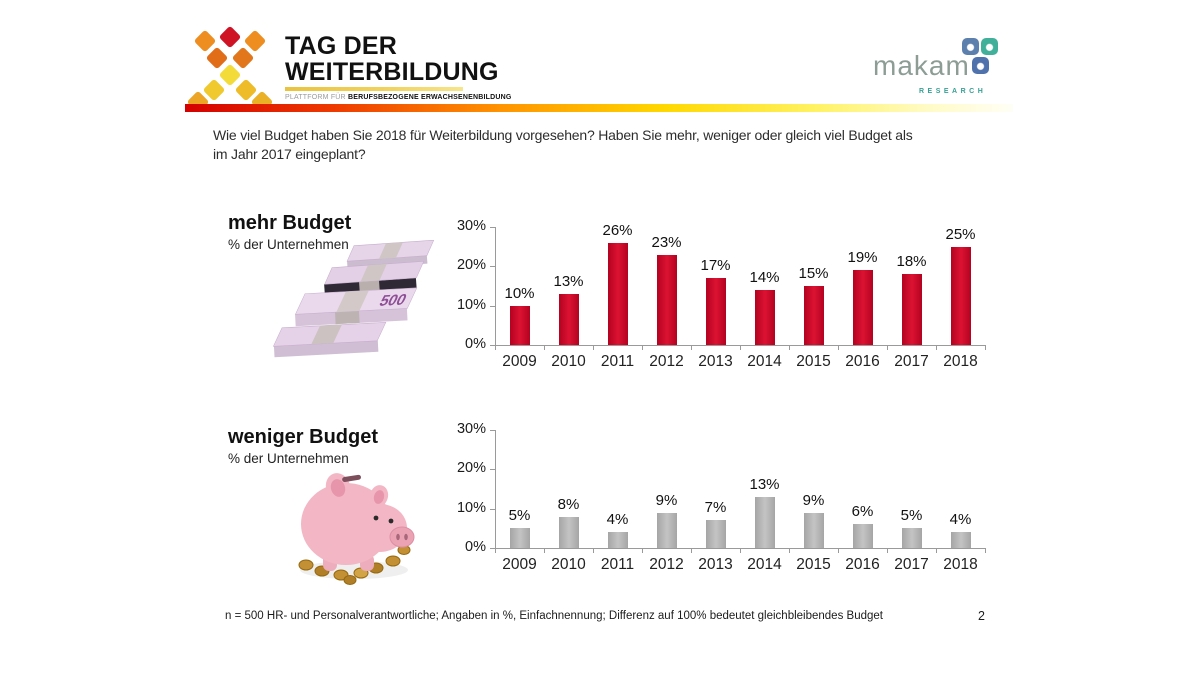 The height and width of the screenshot is (675, 1200). I want to click on bar-value-label: 19%, so click(862, 258).